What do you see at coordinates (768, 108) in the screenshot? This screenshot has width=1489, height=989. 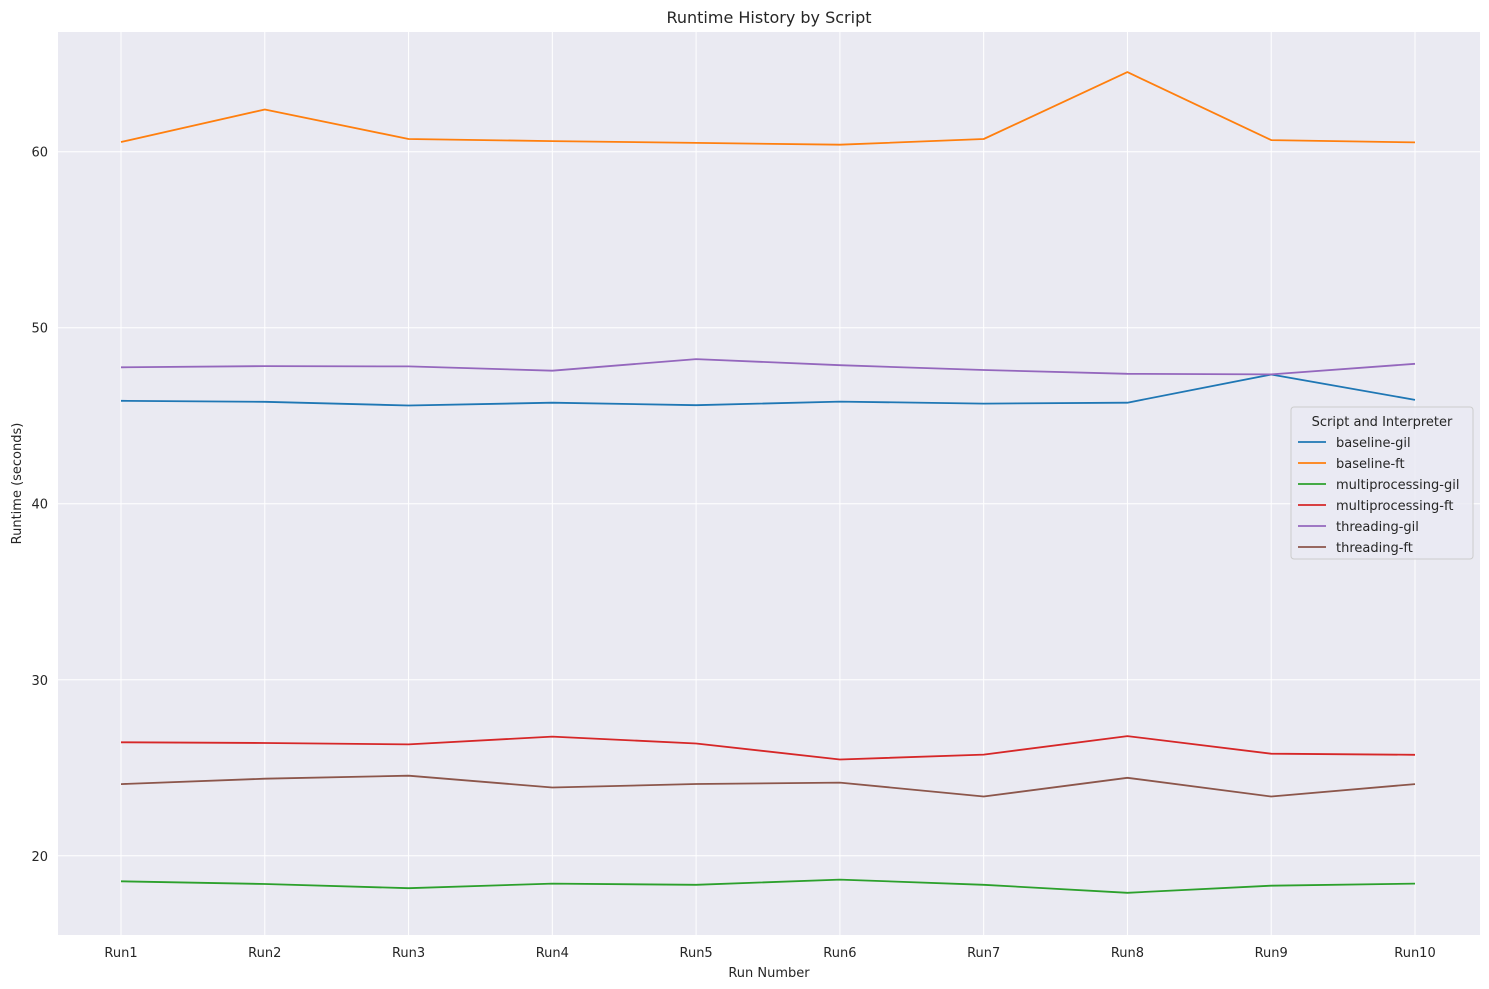 I see `series-line-baseline-ft` at bounding box center [768, 108].